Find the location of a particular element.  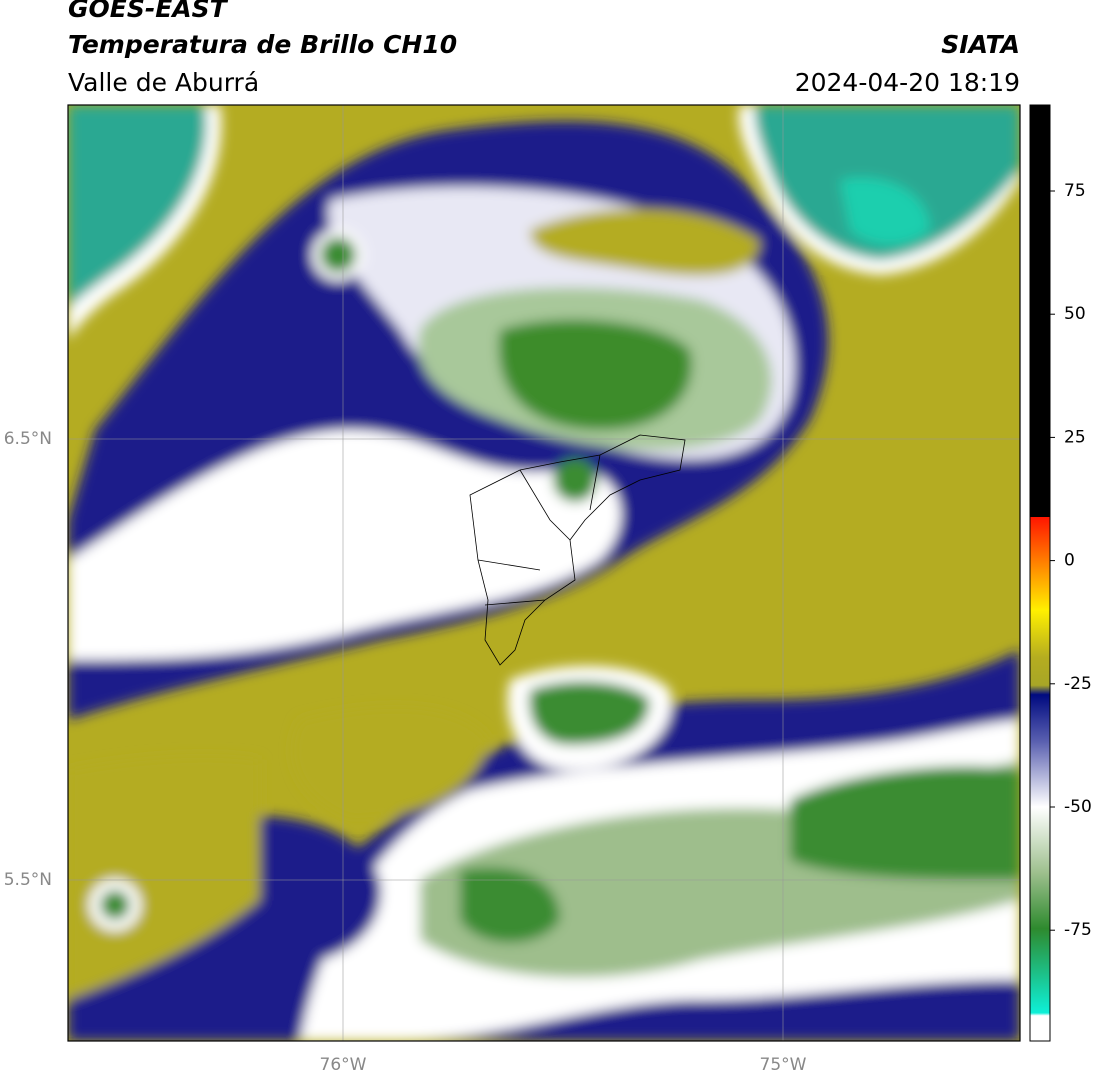

colorbar is located at coordinates (1040, 573).